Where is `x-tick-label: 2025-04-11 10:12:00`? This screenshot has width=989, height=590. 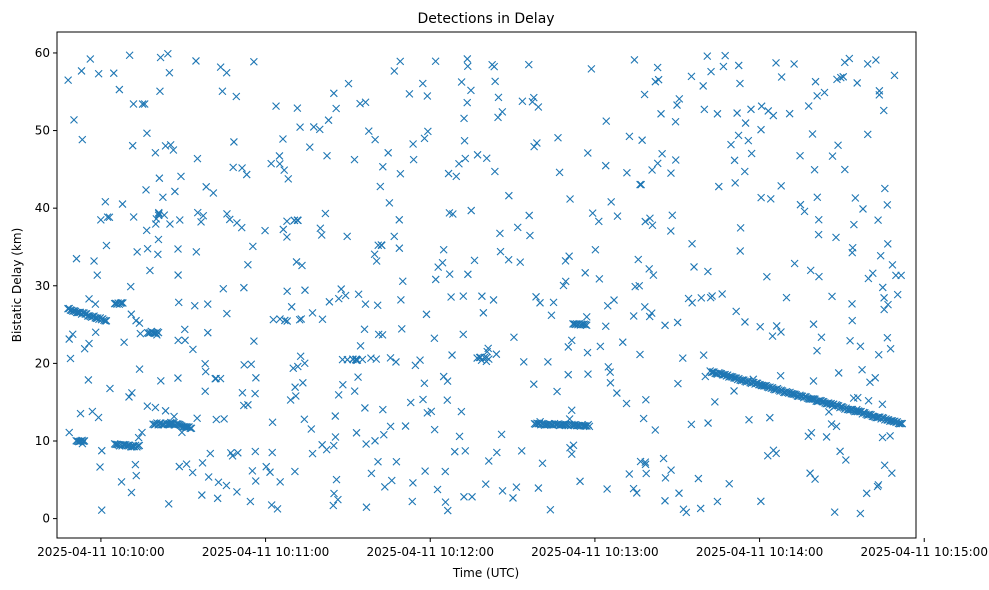 x-tick-label: 2025-04-11 10:12:00 is located at coordinates (430, 552).